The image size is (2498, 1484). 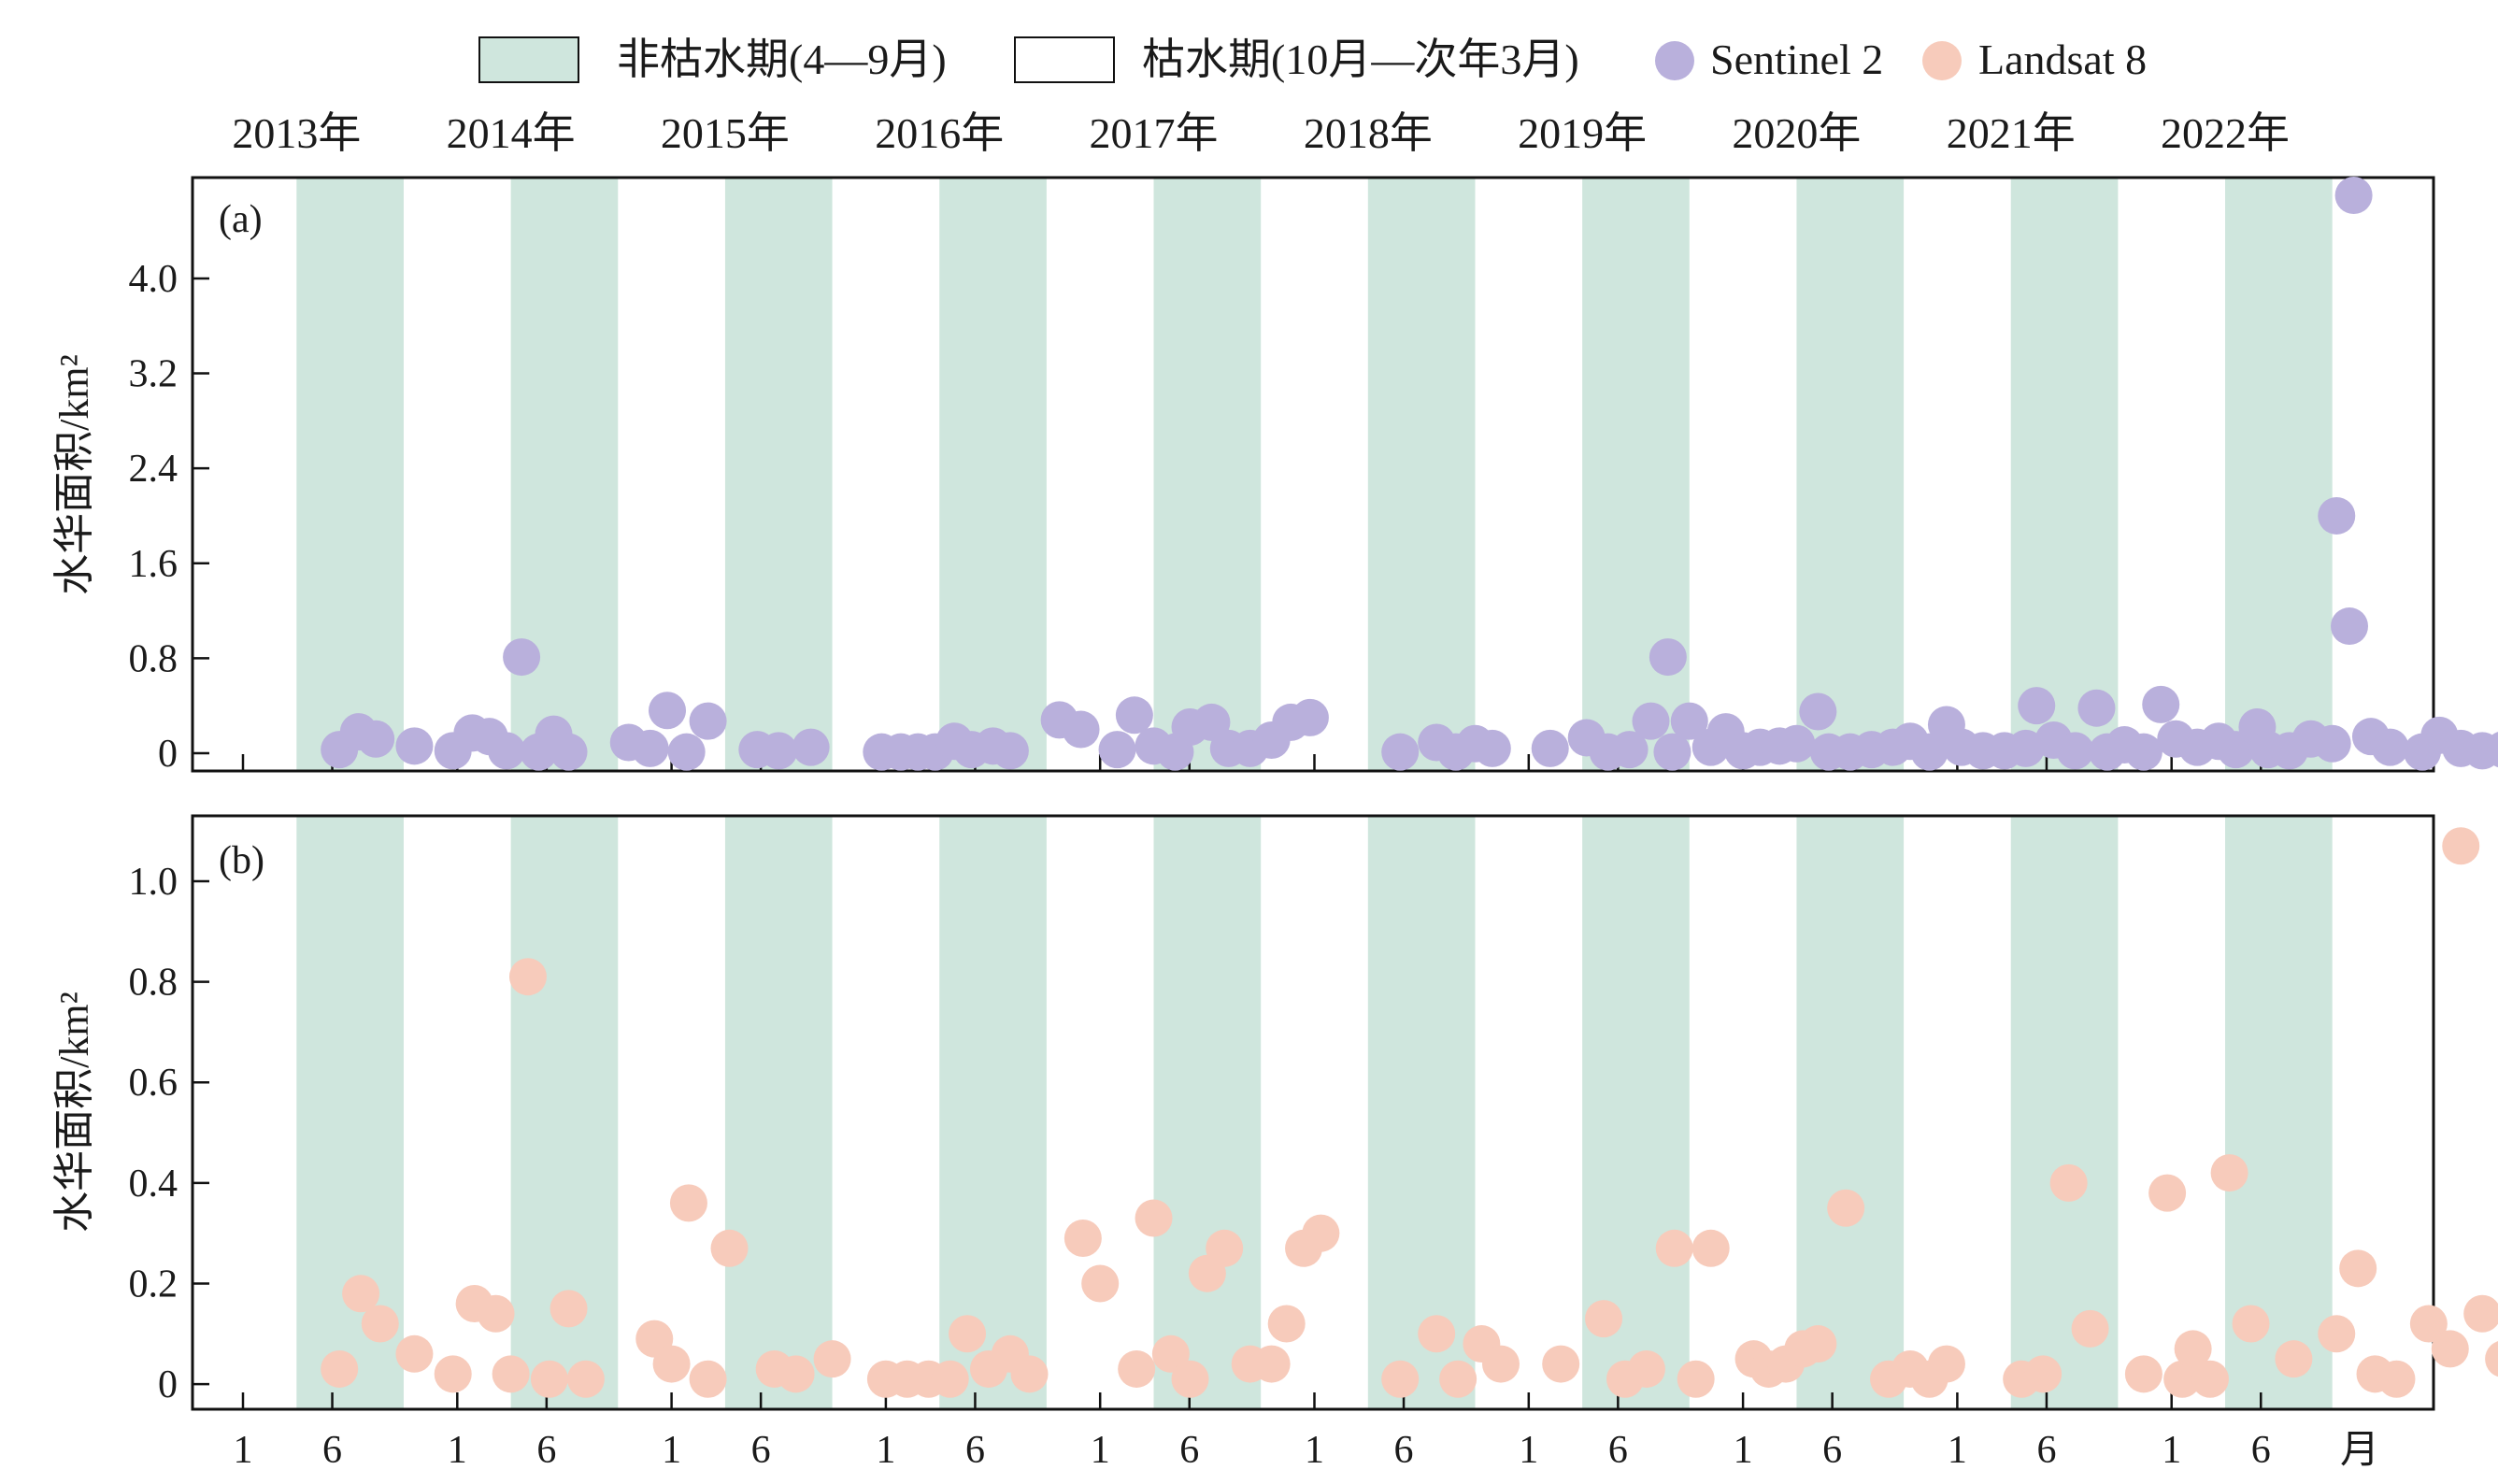 What do you see at coordinates (153, 1284) in the screenshot?
I see `landsat-y-tick-label: 0.2` at bounding box center [153, 1284].